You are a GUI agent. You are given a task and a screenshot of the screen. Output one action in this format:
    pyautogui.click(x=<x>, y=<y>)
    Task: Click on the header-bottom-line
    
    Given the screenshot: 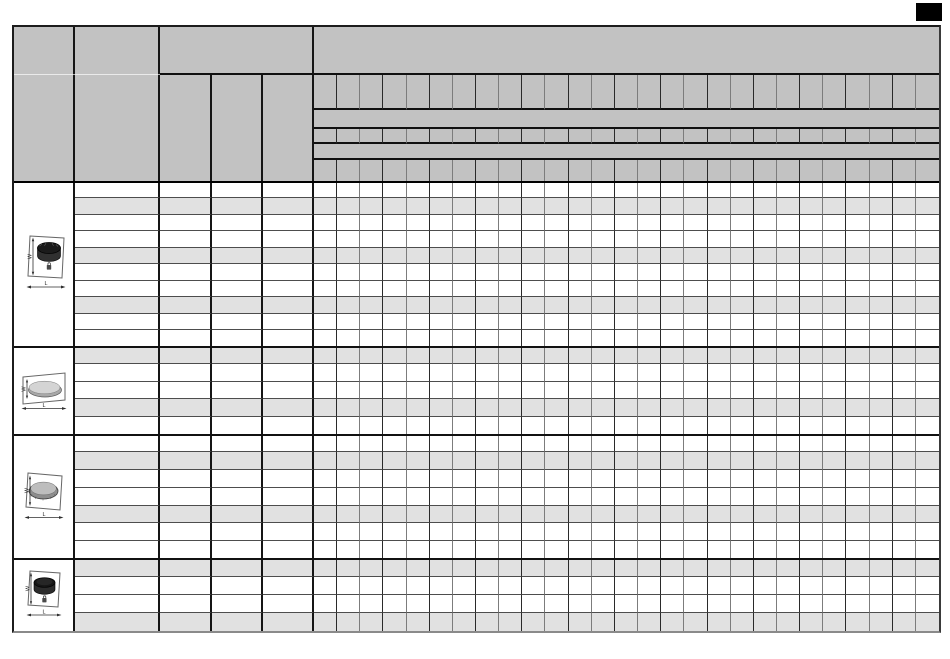 What is the action you would take?
    pyautogui.click(x=476, y=181)
    